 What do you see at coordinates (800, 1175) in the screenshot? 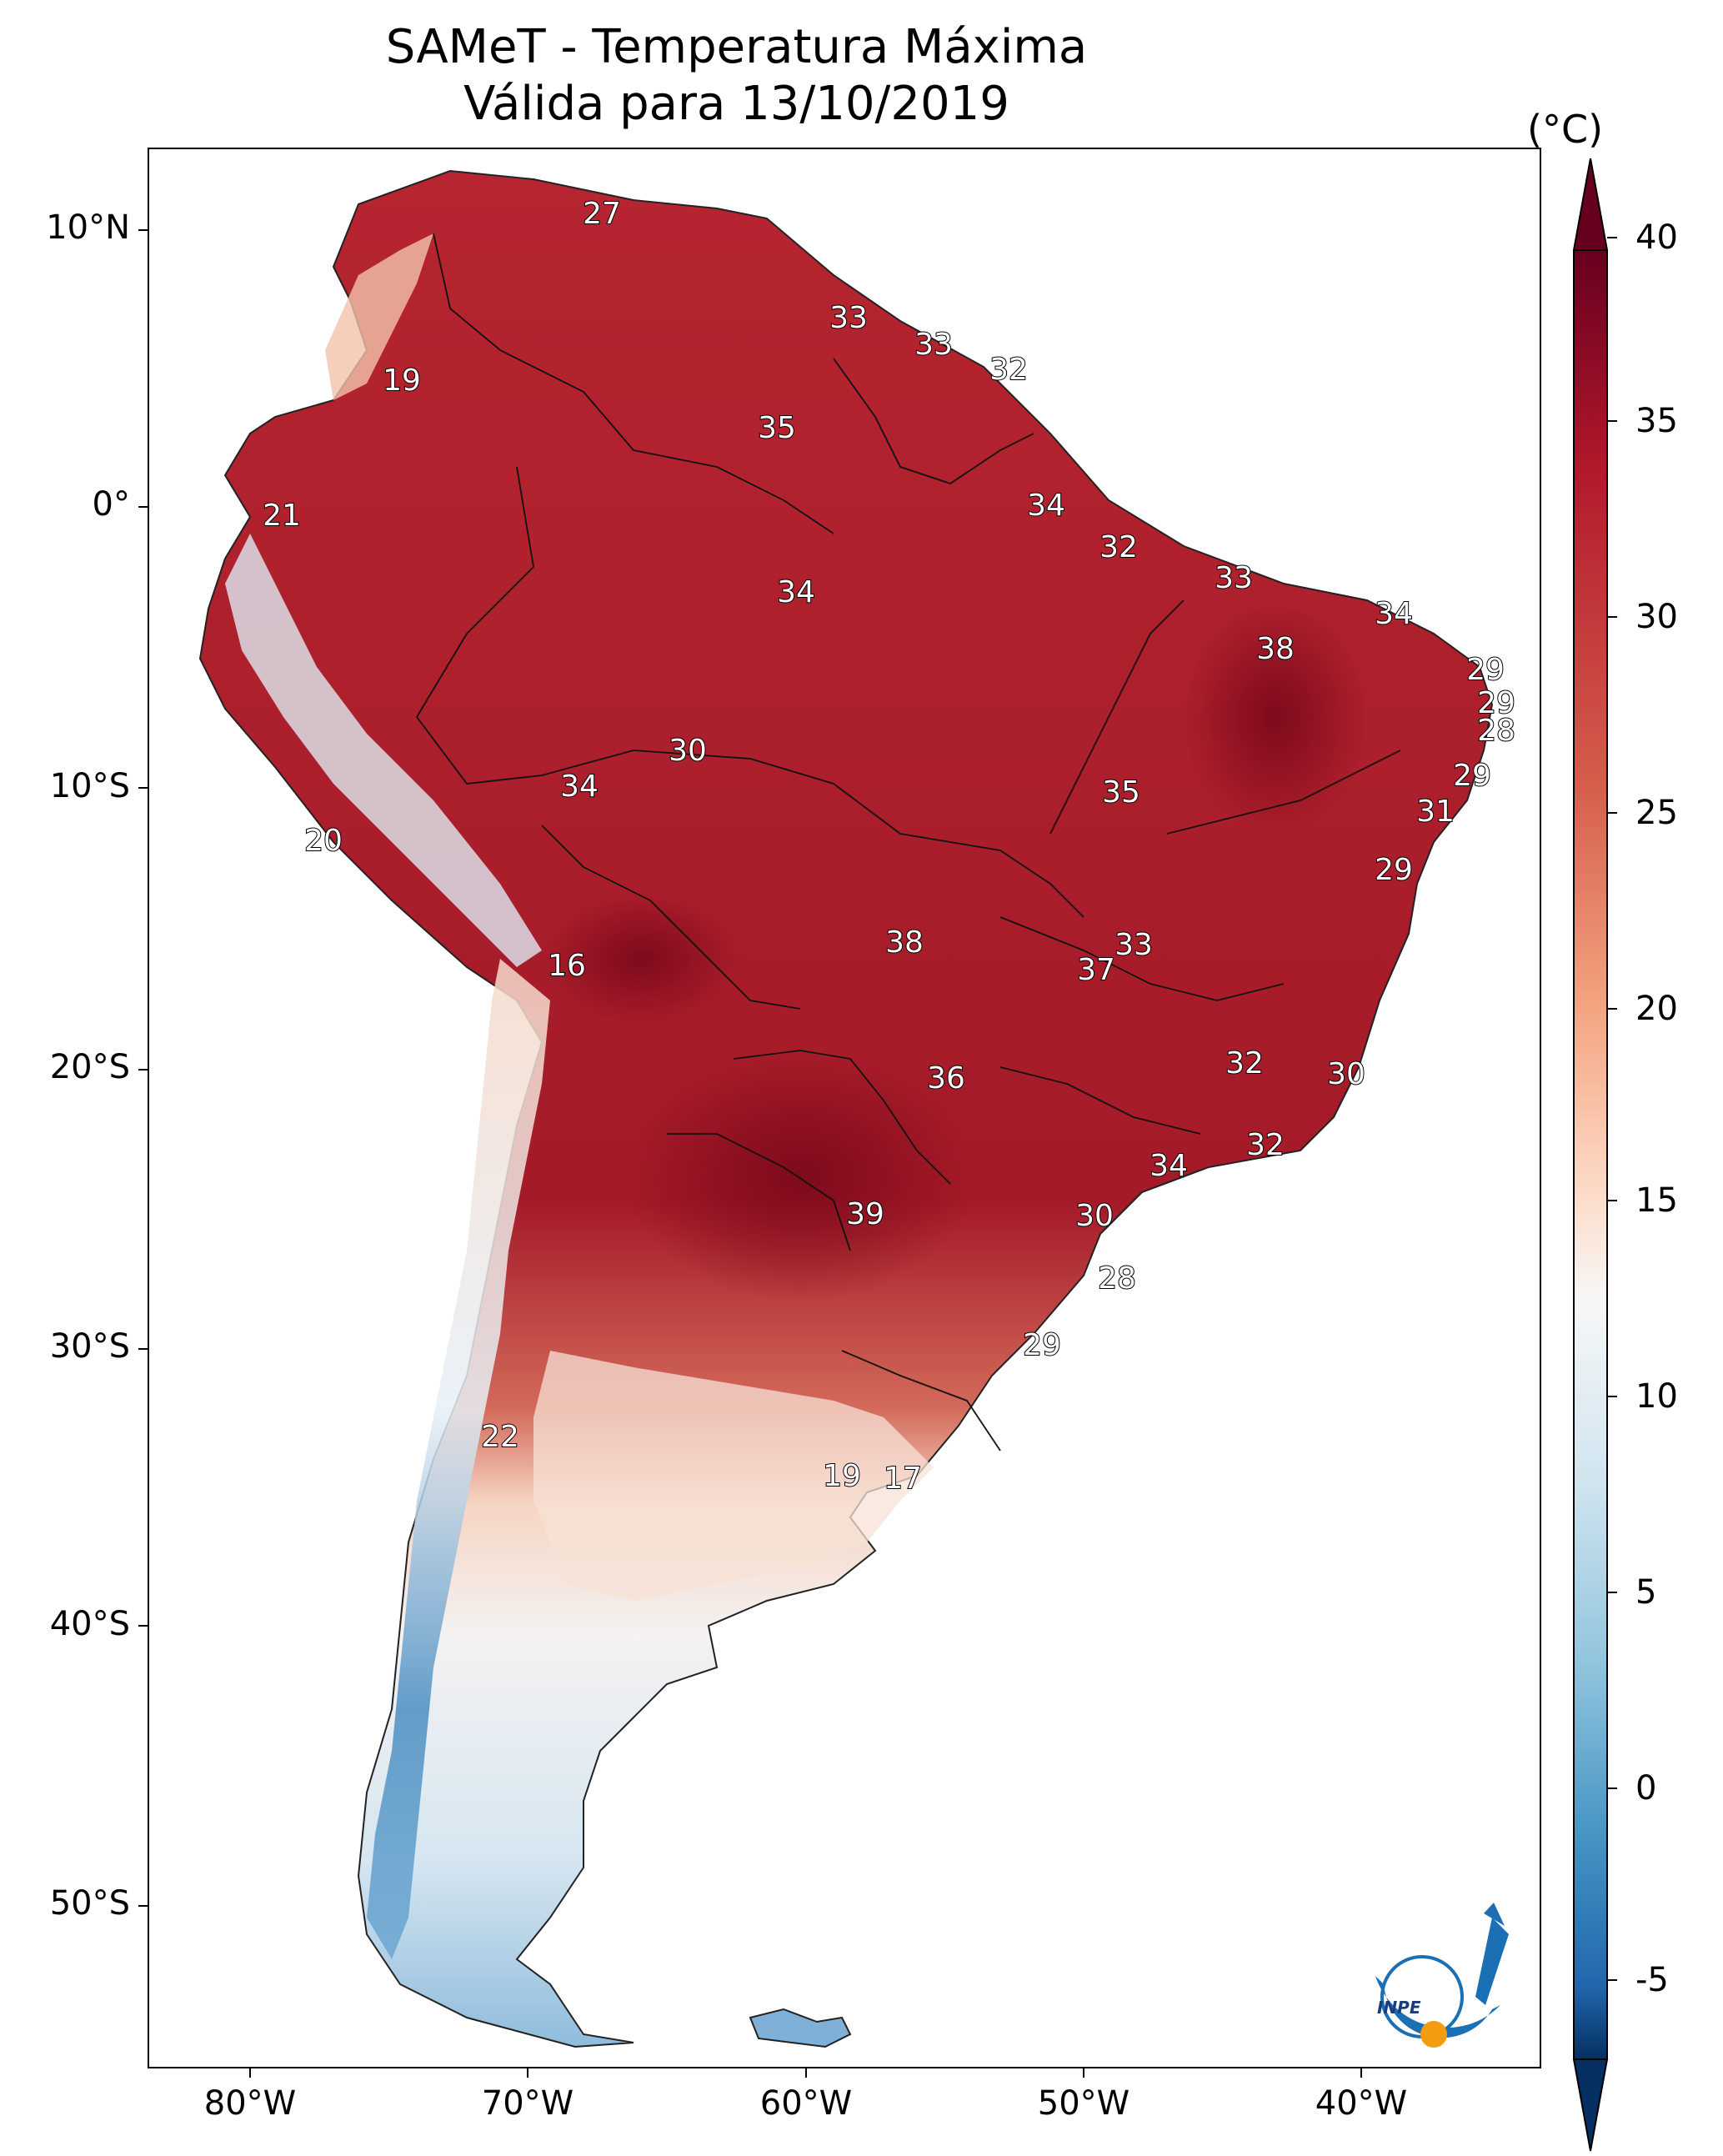
I see `hot-core-chaco` at bounding box center [800, 1175].